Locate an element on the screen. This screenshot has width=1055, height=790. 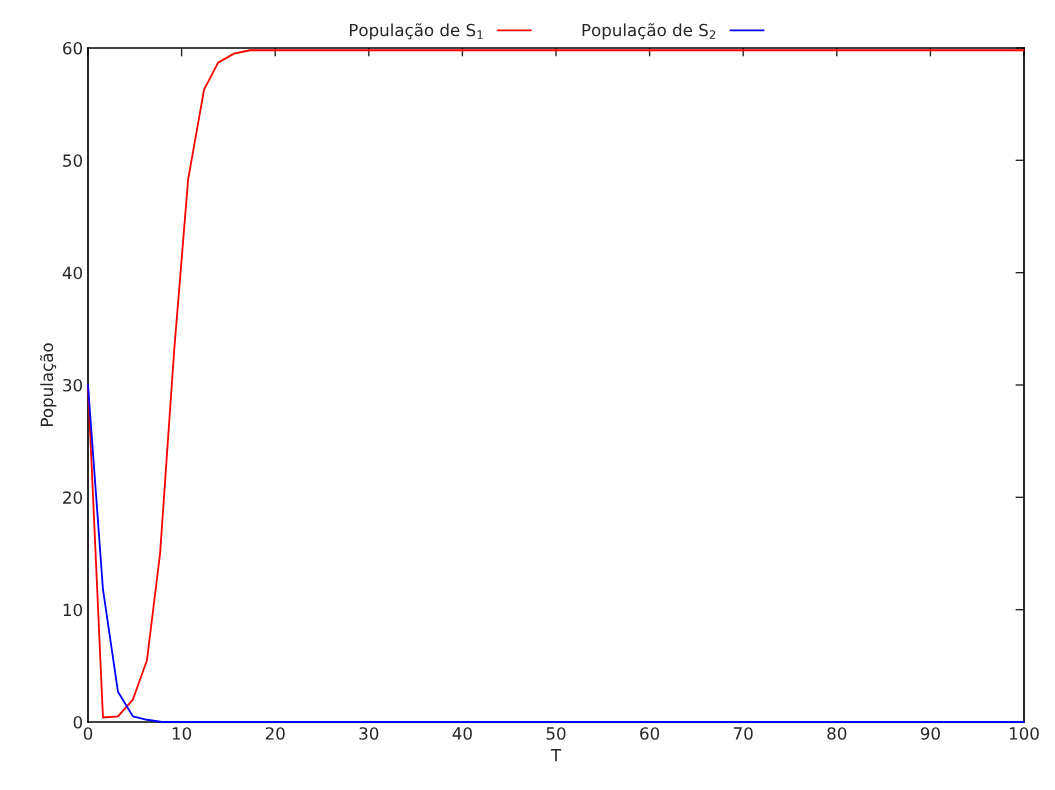
y-tick-label: 0 is located at coordinates (78, 722).